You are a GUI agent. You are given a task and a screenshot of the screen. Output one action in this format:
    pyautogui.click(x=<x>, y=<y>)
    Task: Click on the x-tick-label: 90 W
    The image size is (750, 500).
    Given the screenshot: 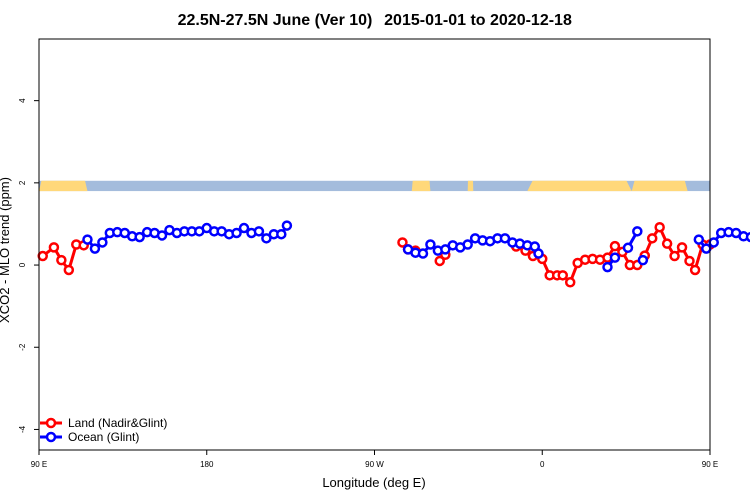 What is the action you would take?
    pyautogui.click(x=374, y=464)
    